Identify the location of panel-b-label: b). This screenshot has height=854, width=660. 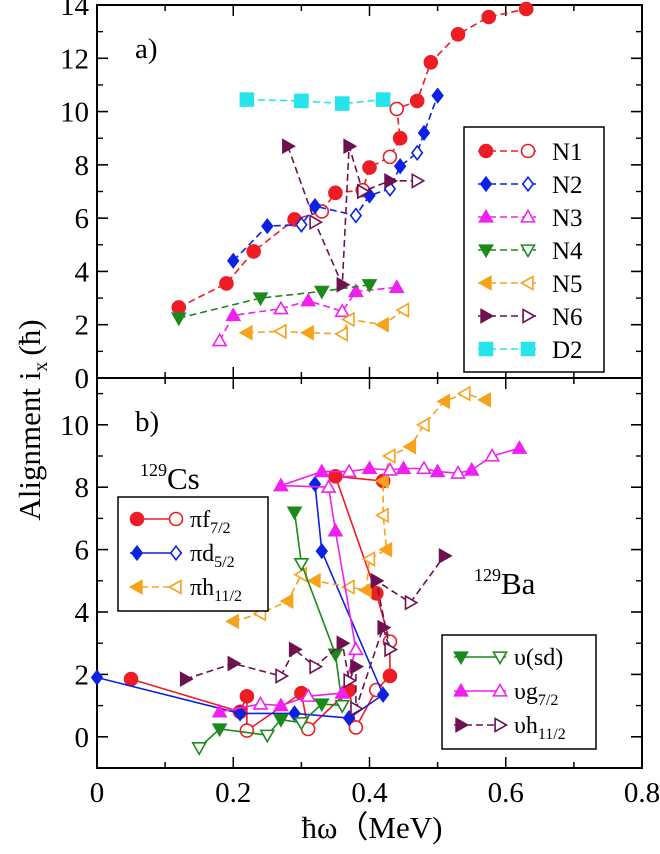
(147, 422).